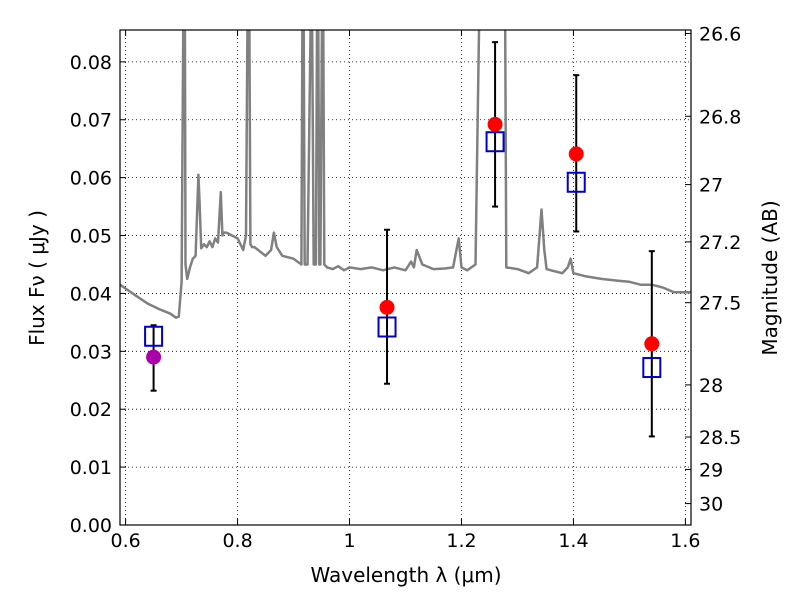 Image resolution: width=800 pixels, height=600 pixels. Describe the element at coordinates (91, 237) in the screenshot. I see `y-tick-label: 0.05` at that location.